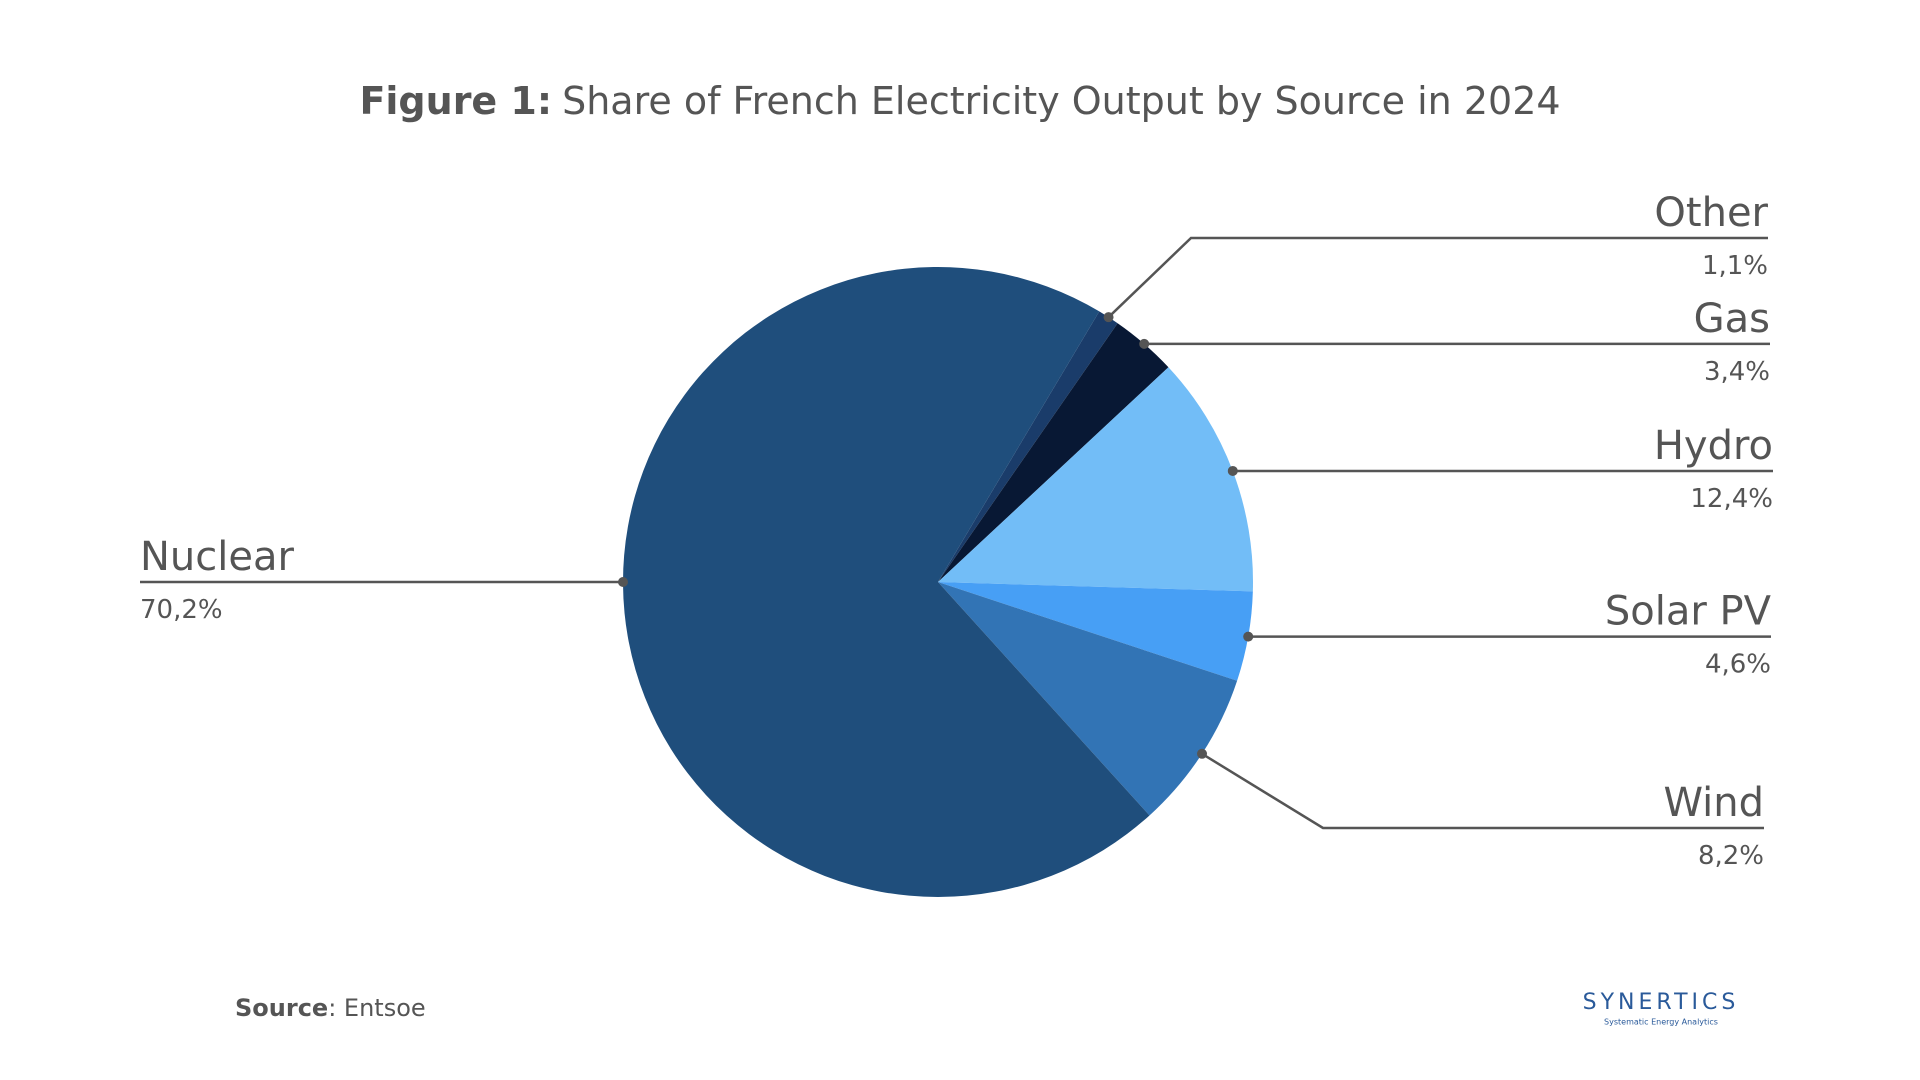 This screenshot has height=1080, width=1920. What do you see at coordinates (1738, 665) in the screenshot?
I see `slice-value-label: 4,6%` at bounding box center [1738, 665].